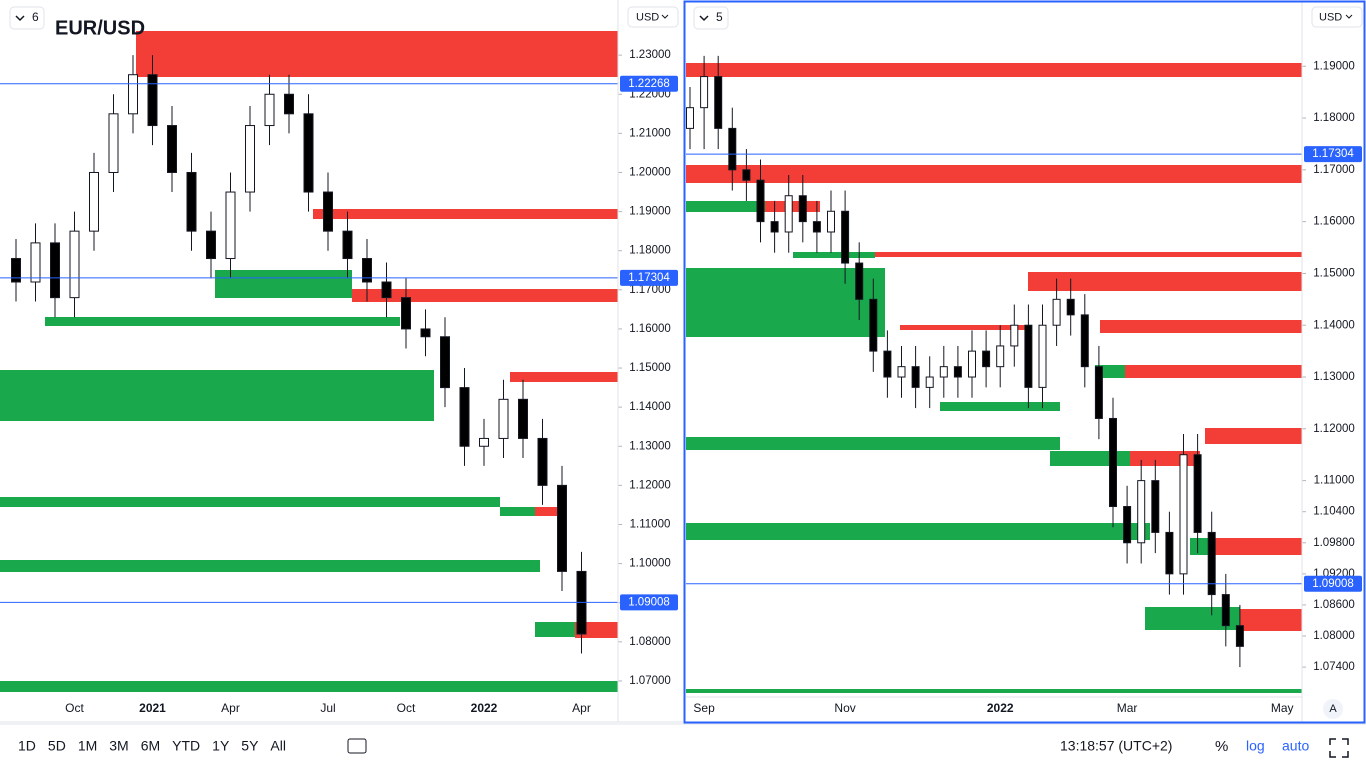 Image resolution: width=1366 pixels, height=768 pixels. I want to click on x-tick-label: 2022, so click(1000, 708).